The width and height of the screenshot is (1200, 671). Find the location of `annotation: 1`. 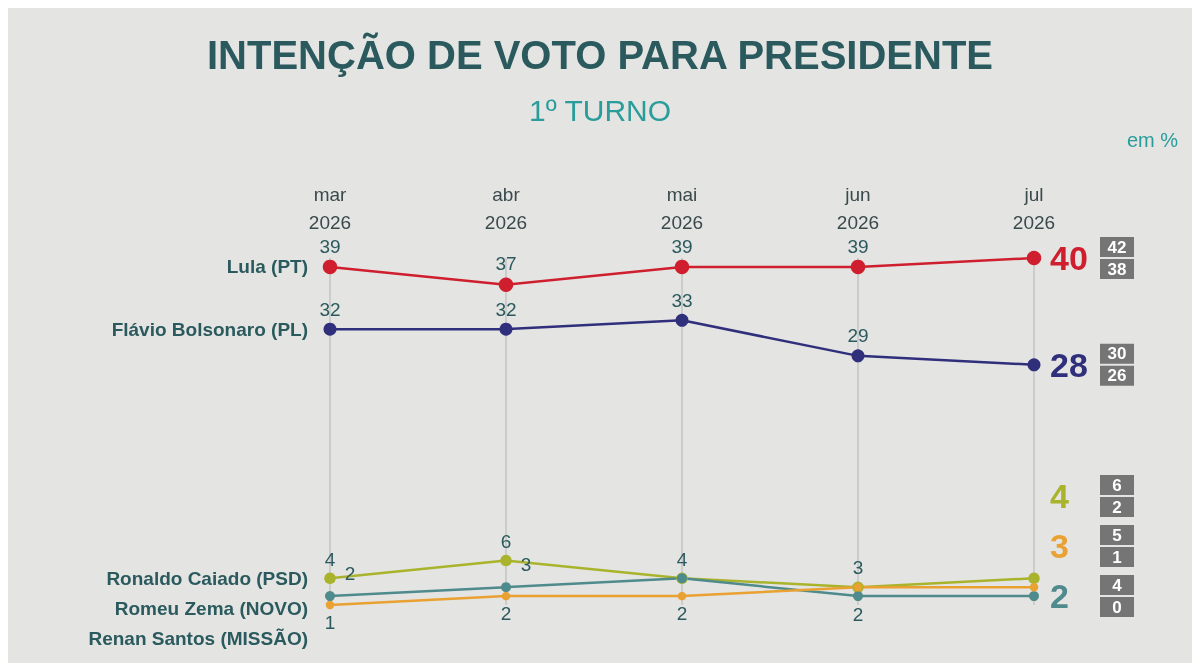

annotation: 1 is located at coordinates (1117, 557).